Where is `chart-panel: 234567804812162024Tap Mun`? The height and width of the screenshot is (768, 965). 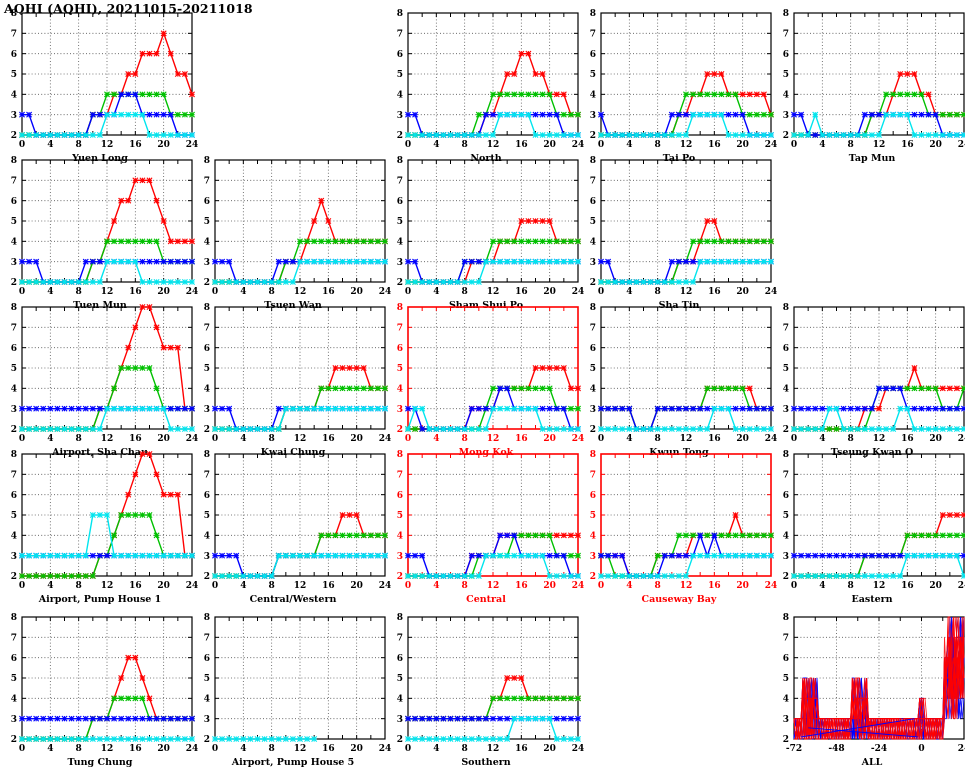 chart-panel: 234567804812162024Tap Mun is located at coordinates (868, 81).